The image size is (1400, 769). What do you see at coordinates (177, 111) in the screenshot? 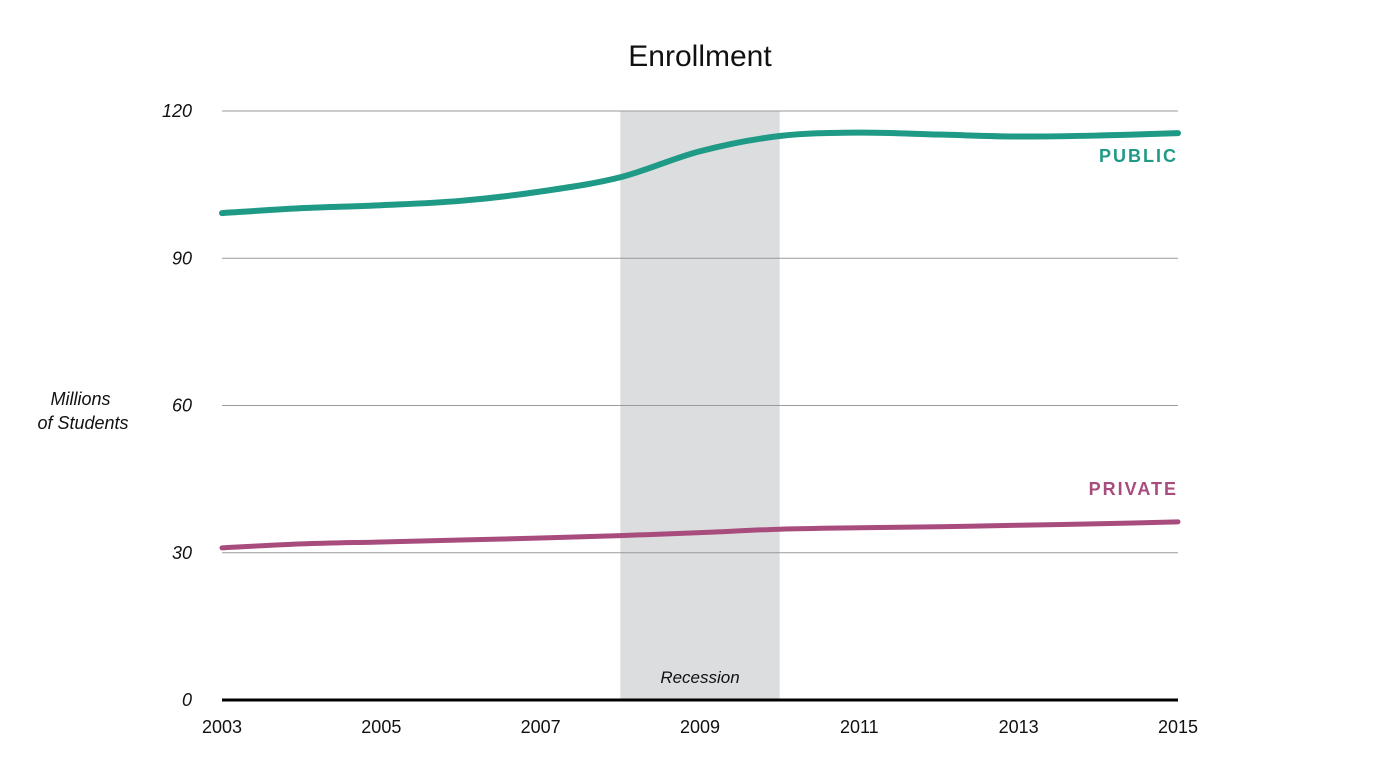
I see `y-tick-label: 120` at bounding box center [177, 111].